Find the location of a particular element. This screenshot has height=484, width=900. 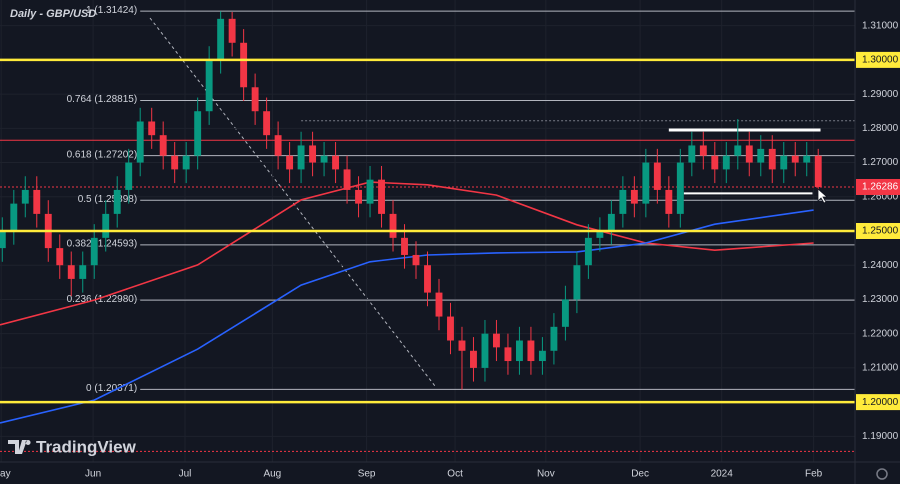

level-label: 1.25000 is located at coordinates (880, 231).